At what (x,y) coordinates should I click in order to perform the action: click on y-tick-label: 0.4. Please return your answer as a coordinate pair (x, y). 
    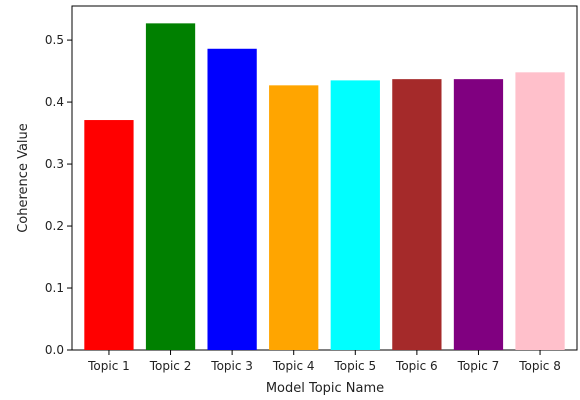
    Looking at the image, I should click on (54, 102).